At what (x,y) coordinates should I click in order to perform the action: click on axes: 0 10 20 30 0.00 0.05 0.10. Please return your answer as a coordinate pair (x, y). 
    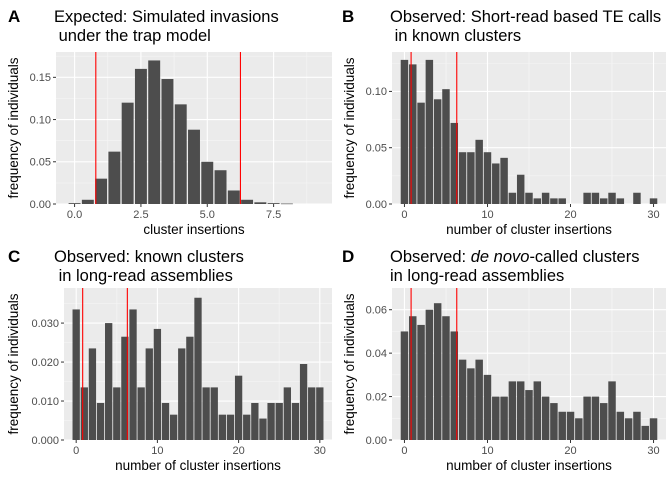
    Looking at the image, I should click on (513, 153).